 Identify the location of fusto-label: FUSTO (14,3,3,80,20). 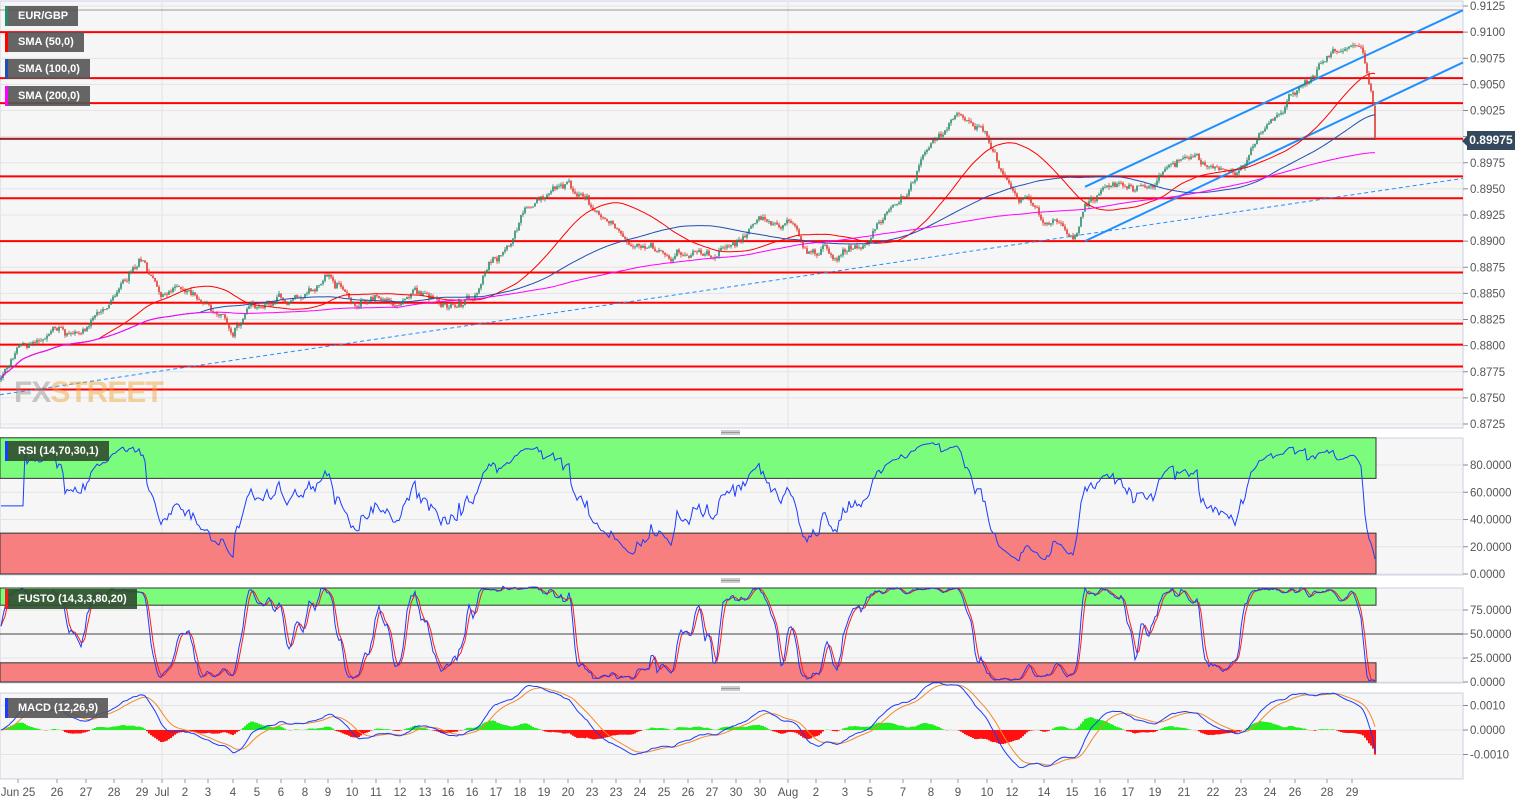
(71, 599).